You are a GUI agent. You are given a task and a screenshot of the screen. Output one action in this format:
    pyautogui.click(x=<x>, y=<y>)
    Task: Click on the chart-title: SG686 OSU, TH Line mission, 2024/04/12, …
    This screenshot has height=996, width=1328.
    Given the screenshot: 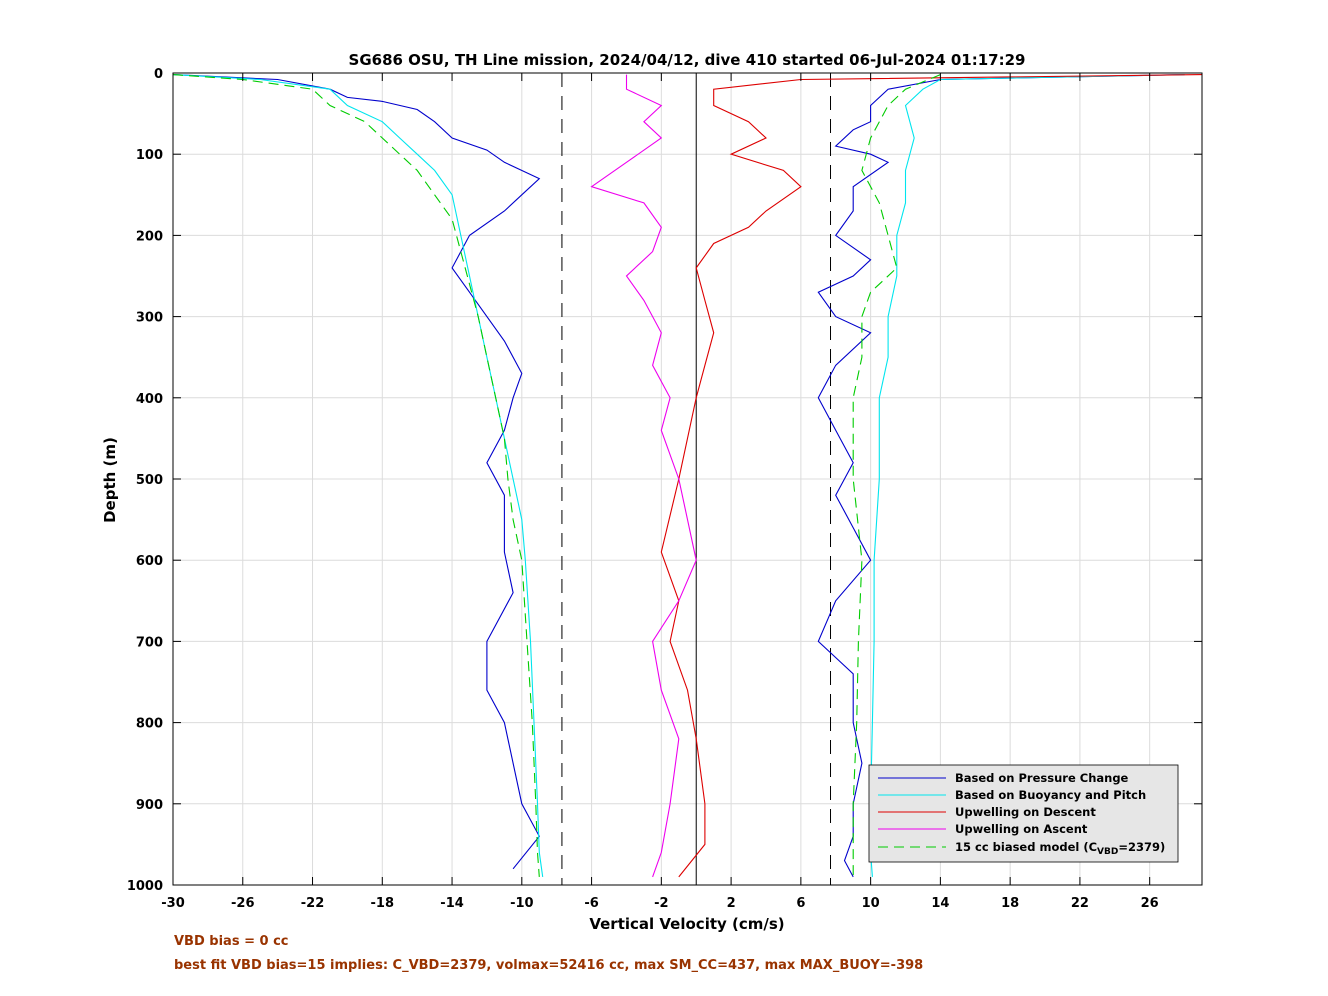 What is the action you would take?
    pyautogui.click(x=687, y=60)
    